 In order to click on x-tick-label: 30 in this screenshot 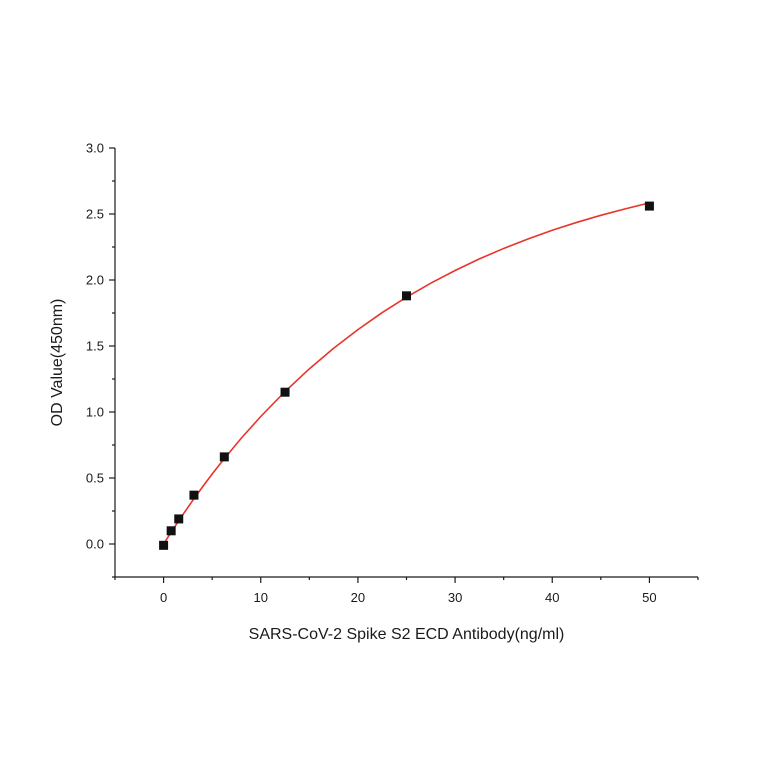, I will do `click(455, 597)`.